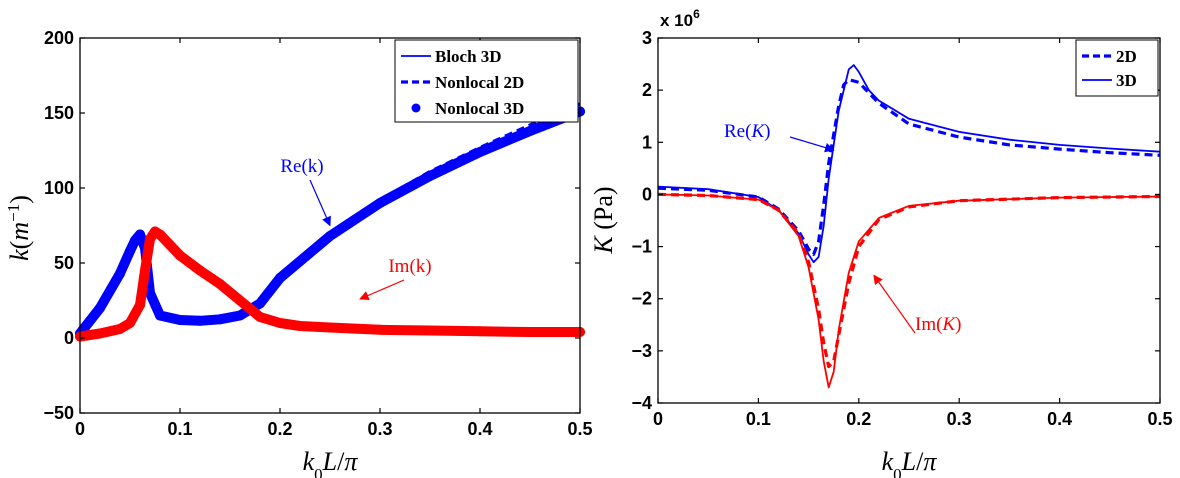 This screenshot has width=1180, height=478. Describe the element at coordinates (647, 142) in the screenshot. I see `y-tick-label: 1` at that location.